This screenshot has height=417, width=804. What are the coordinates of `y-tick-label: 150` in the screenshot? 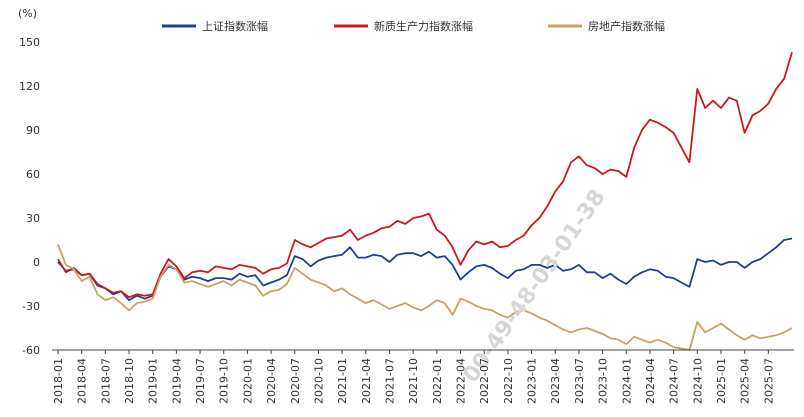 It's located at (29, 42).